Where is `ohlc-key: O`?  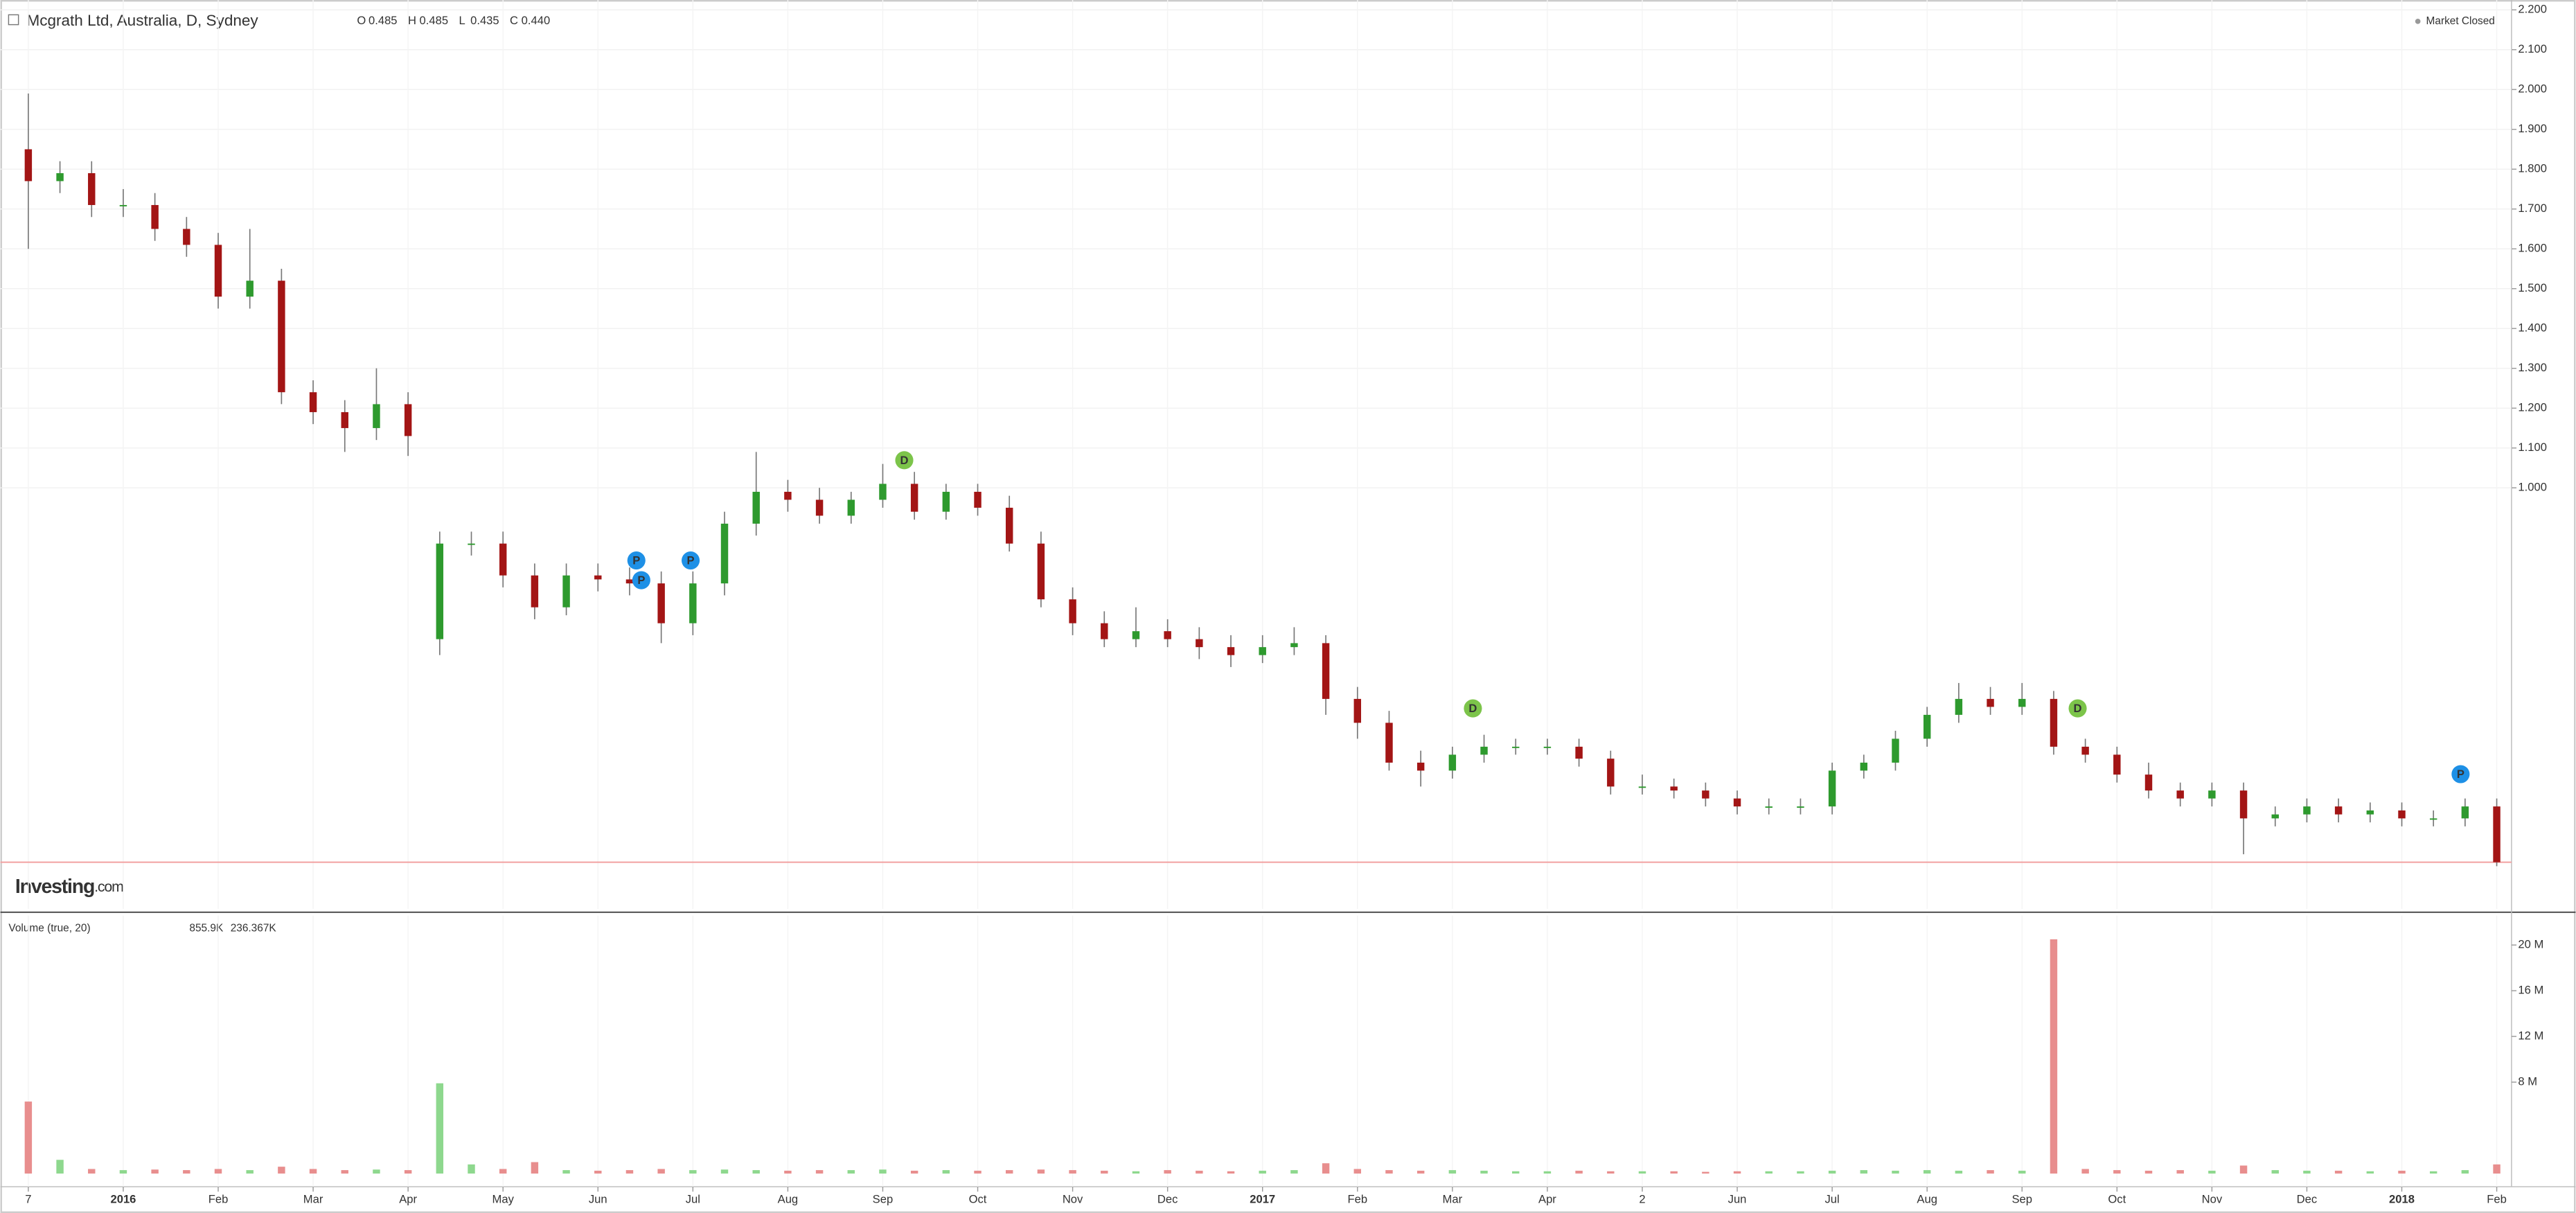
ohlc-key: O is located at coordinates (361, 20).